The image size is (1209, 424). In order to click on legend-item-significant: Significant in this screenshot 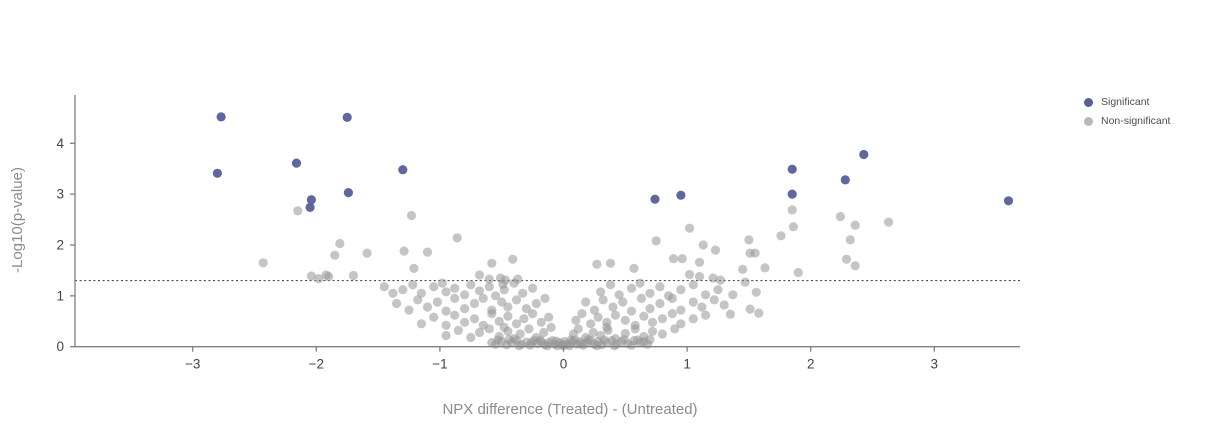, I will do `click(1127, 102)`.